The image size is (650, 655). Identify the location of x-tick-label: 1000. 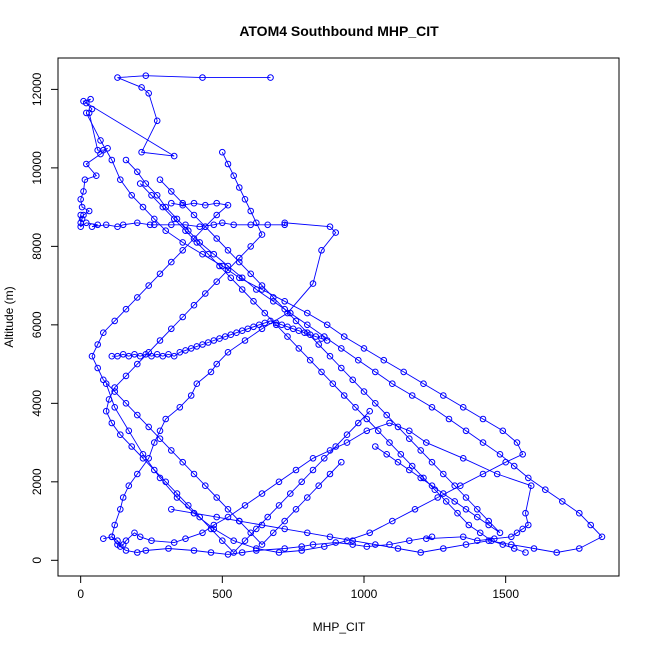
(364, 594).